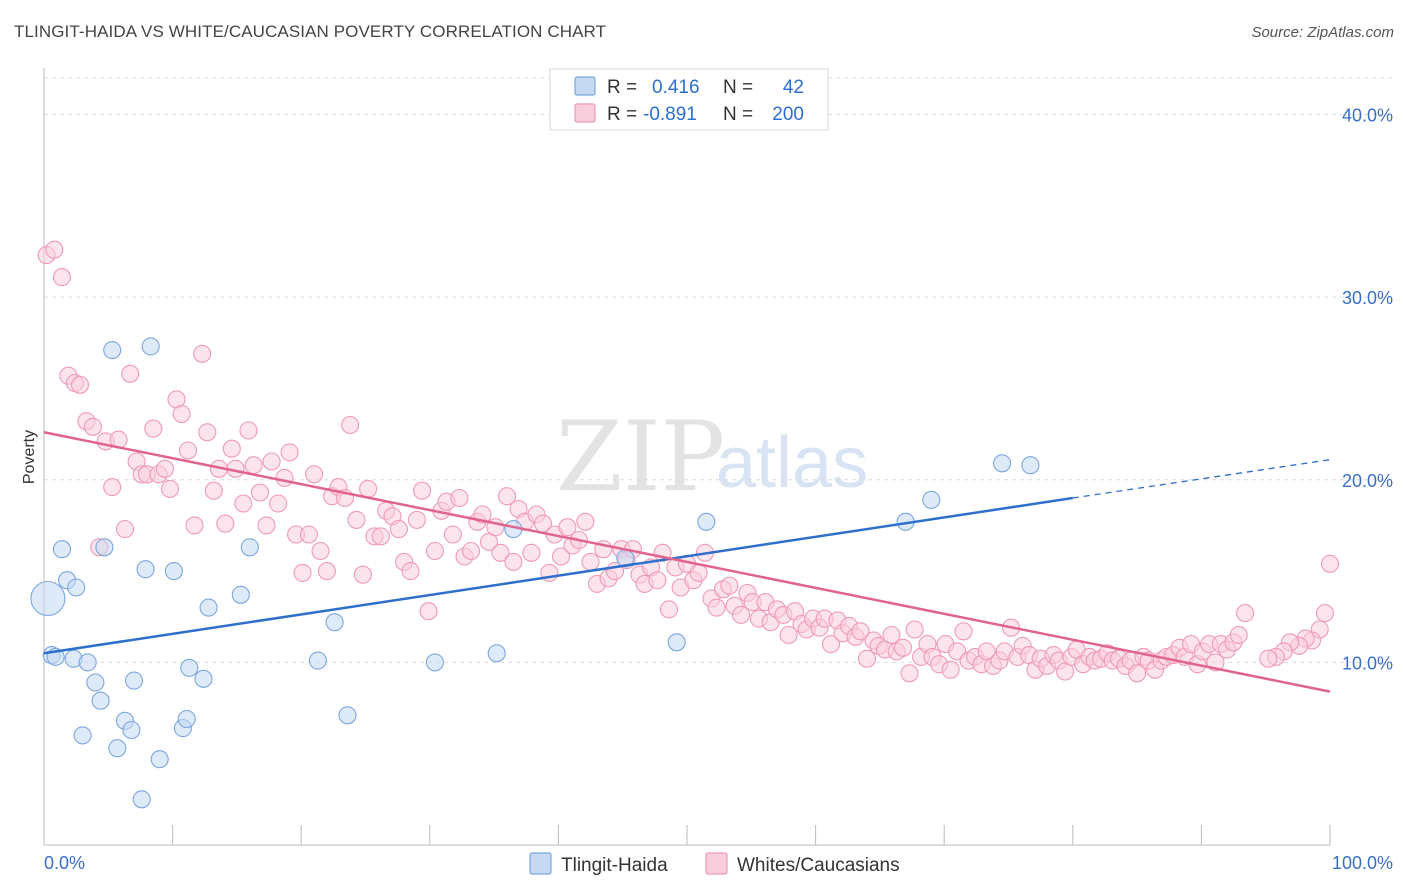 The height and width of the screenshot is (892, 1406). I want to click on legend-swatch-whites, so click(585, 113).